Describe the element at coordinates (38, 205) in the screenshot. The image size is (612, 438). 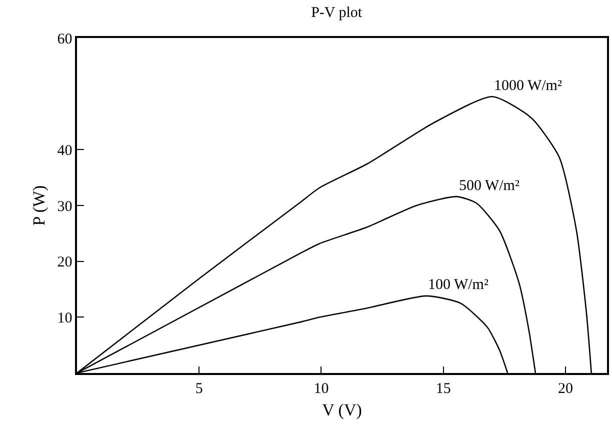
I see `y-axis-title: P (W)` at that location.